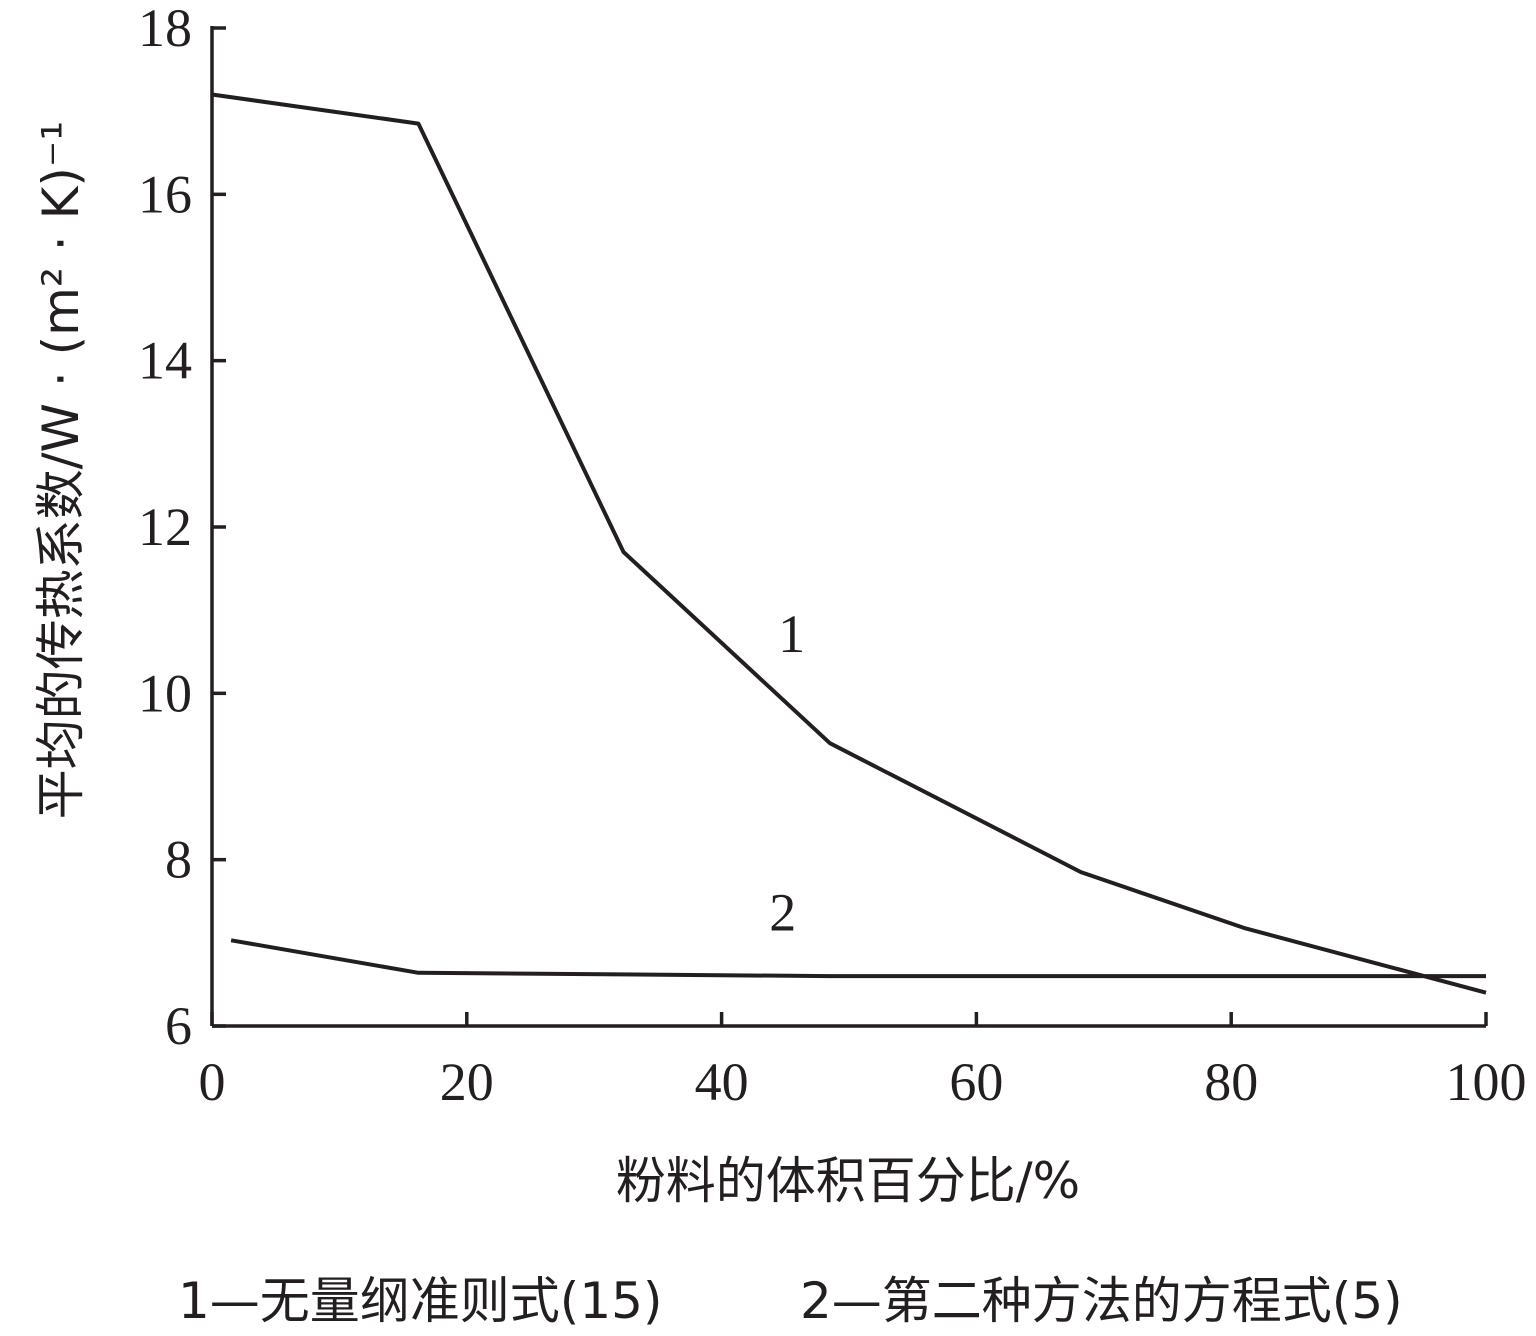 This screenshot has height=1336, width=1536. I want to click on caption-item-2: 2—第二种方法的方程式(5), so click(1101, 1301).